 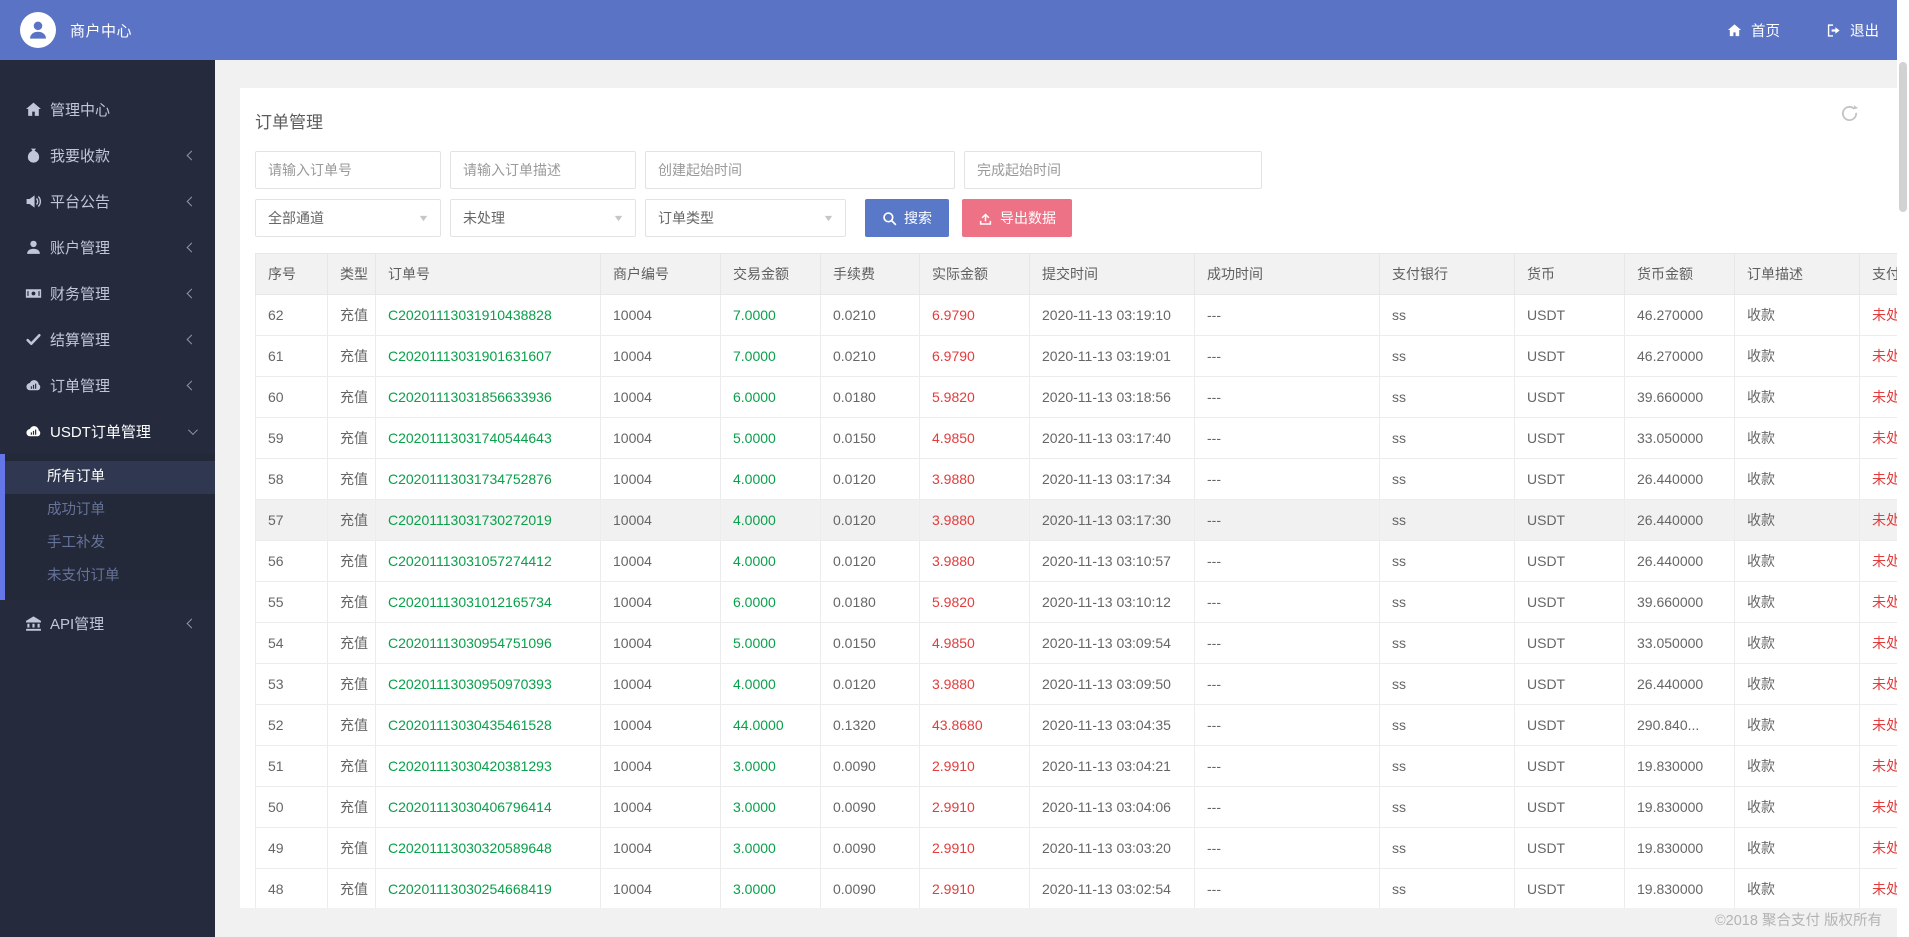 What do you see at coordinates (291, 274) in the screenshot?
I see `column-header: 序号` at bounding box center [291, 274].